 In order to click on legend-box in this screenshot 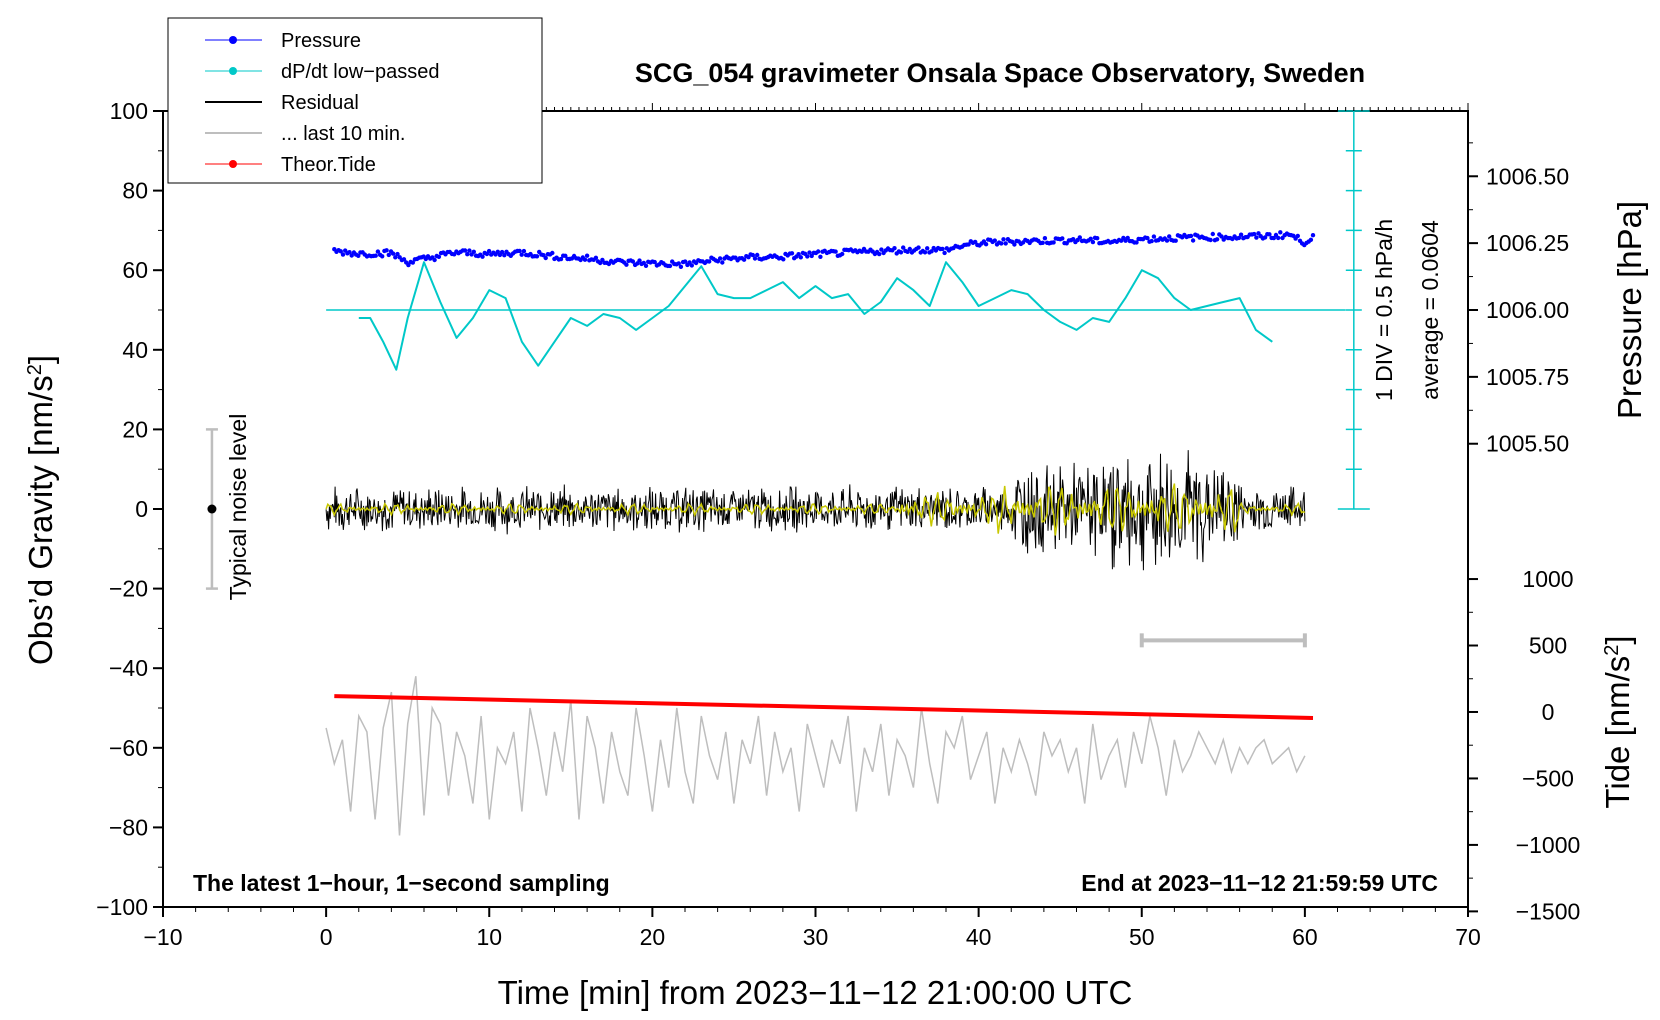, I will do `click(355, 100)`.